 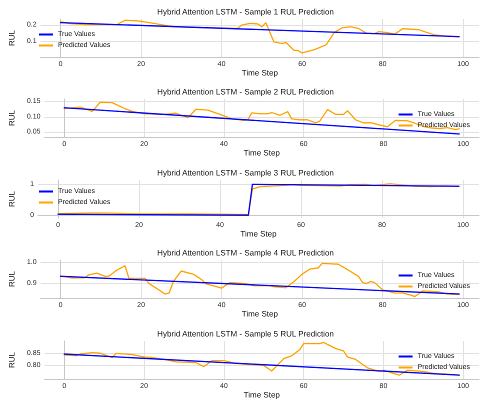 I want to click on chart-title: Hybrid Attention LSTM - Sample 5 RUL Prediction, so click(x=245, y=333).